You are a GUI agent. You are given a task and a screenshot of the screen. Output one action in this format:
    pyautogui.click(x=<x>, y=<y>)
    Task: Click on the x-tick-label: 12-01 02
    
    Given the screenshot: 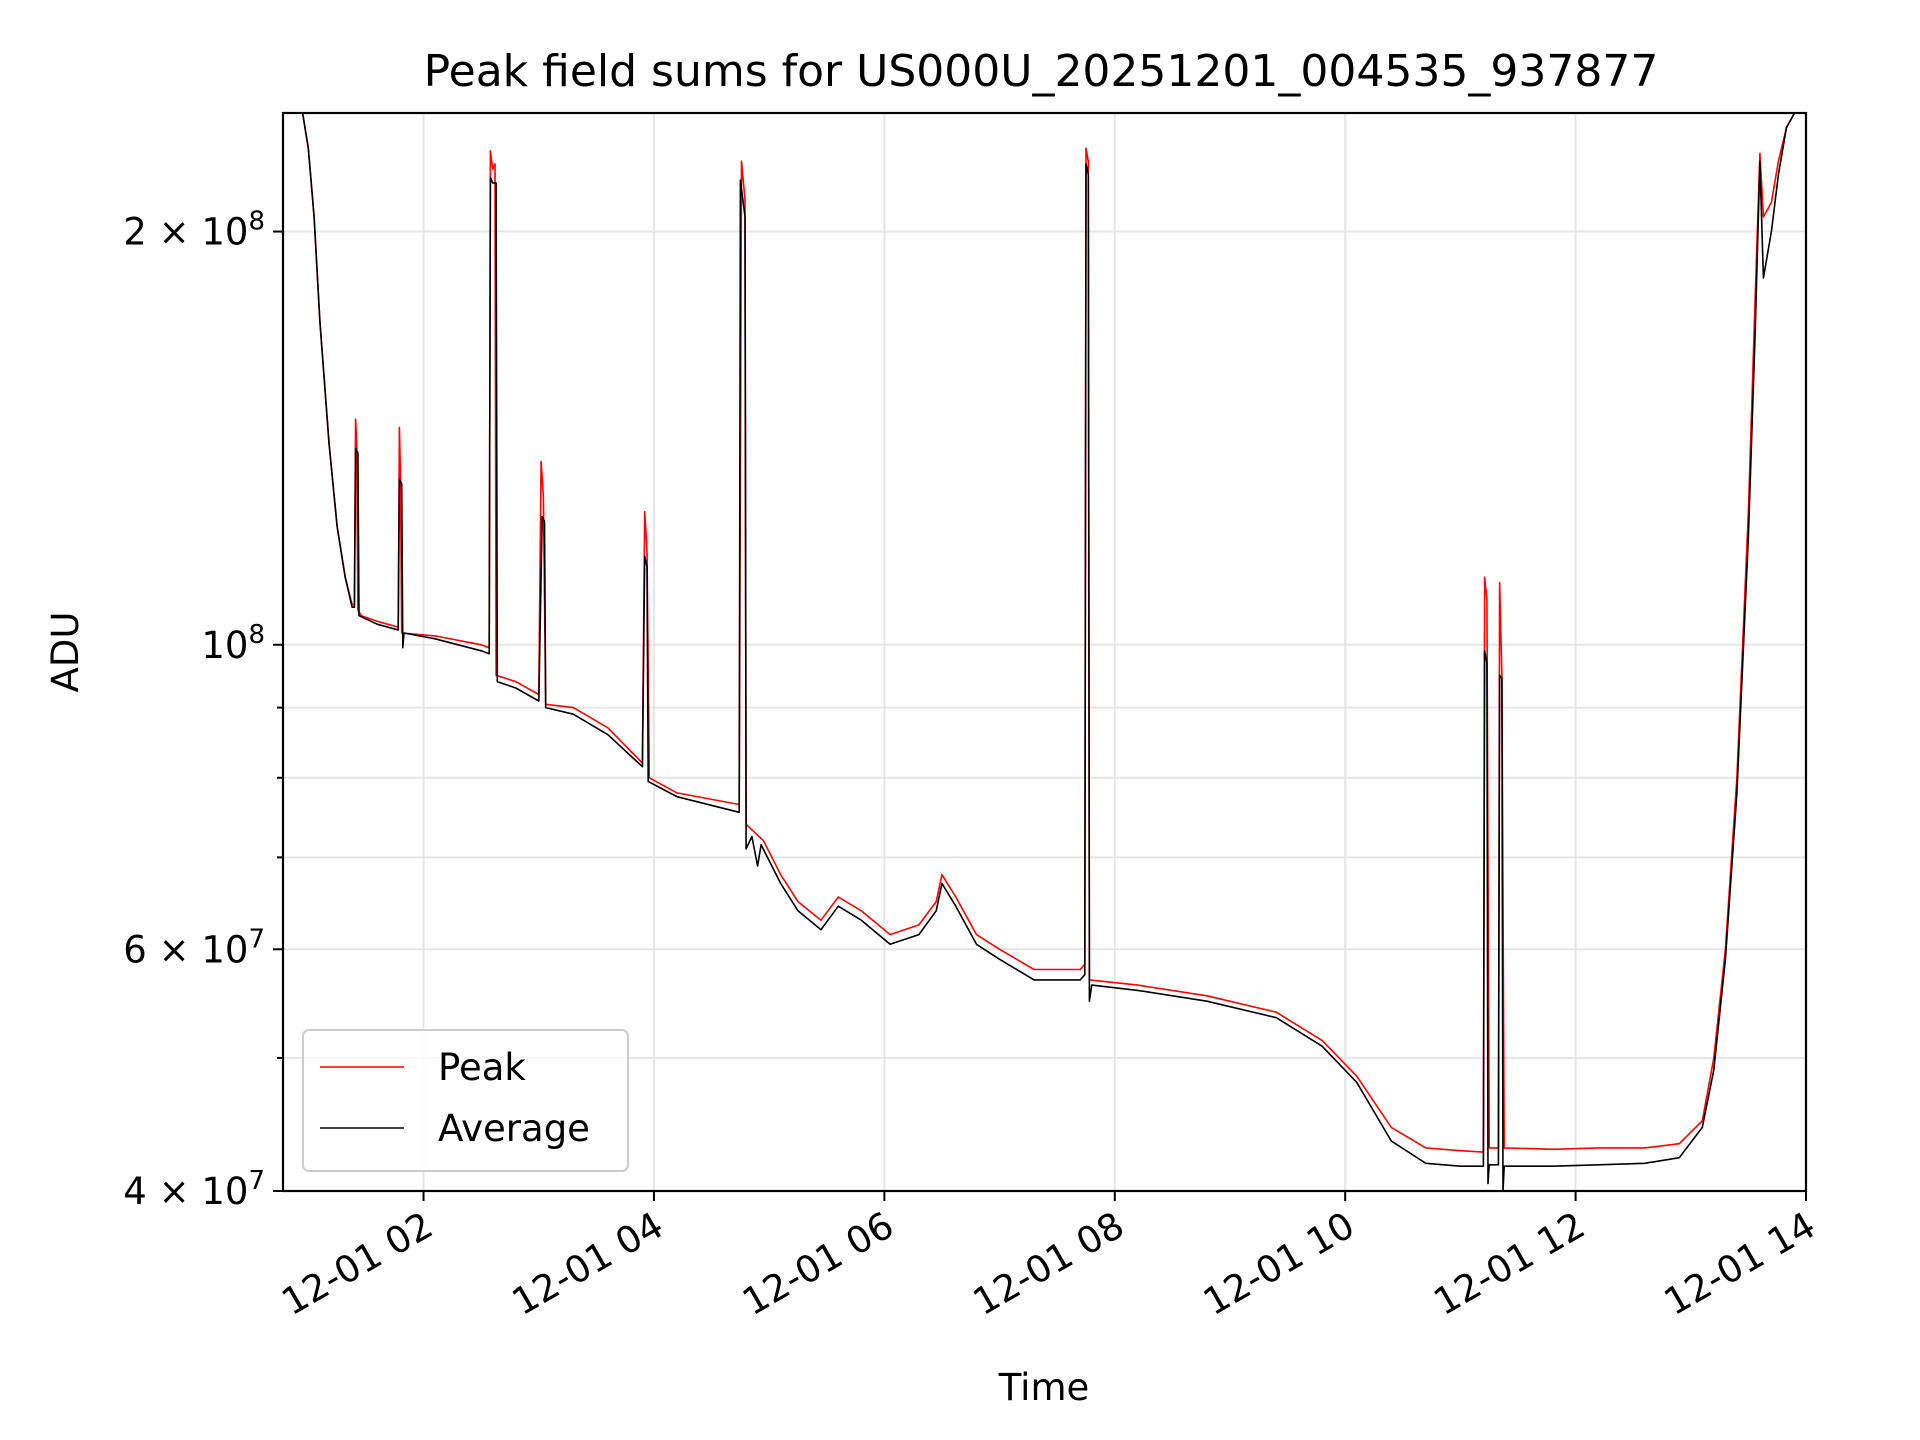 What is the action you would take?
    pyautogui.click(x=357, y=1264)
    